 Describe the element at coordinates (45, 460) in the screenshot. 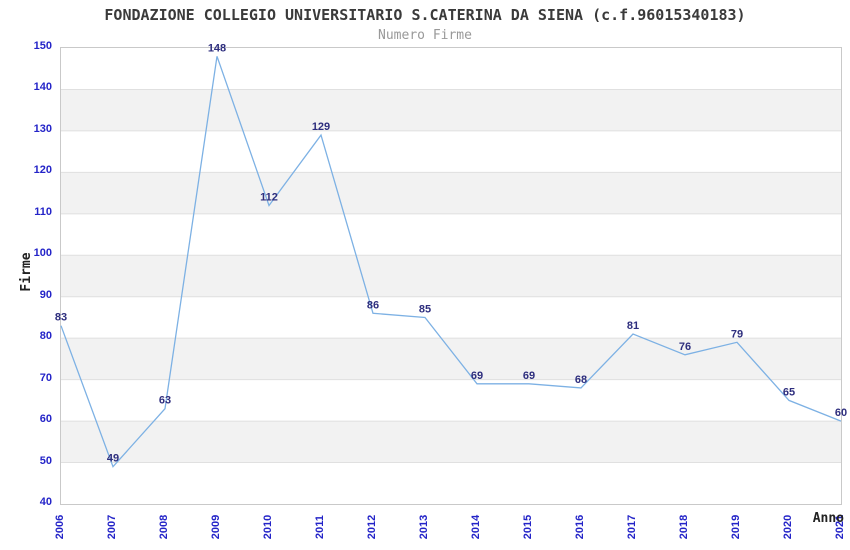

I see `y-tick-label: 50` at that location.